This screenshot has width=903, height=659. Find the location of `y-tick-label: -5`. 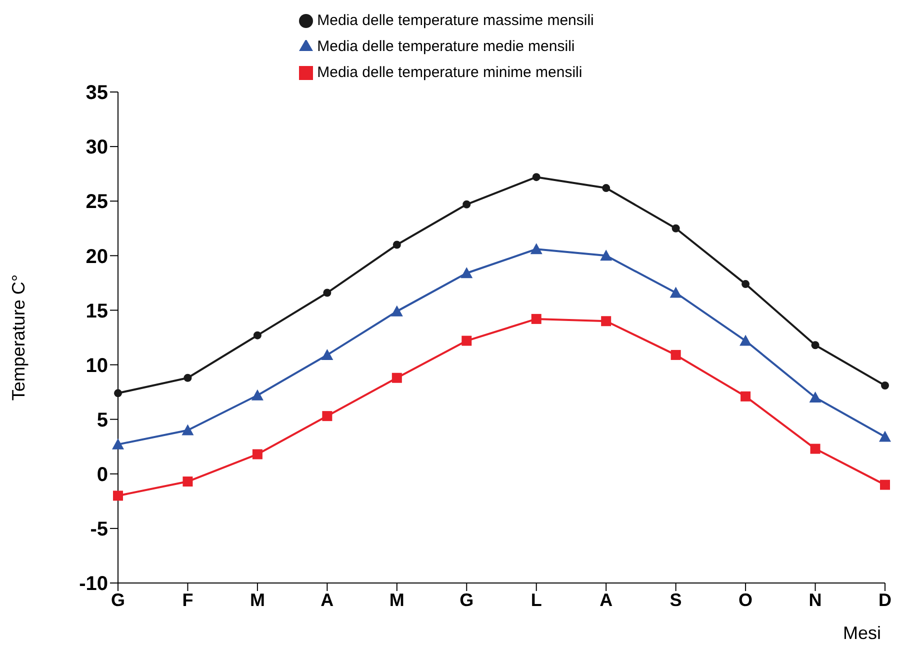

y-tick-label: -5 is located at coordinates (99, 529).